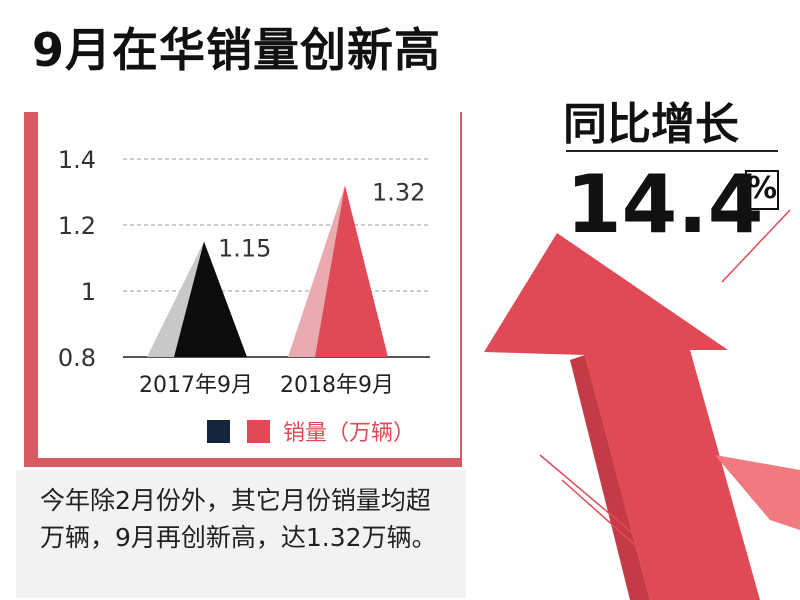  I want to click on legend-label: 销量（万辆）, so click(349, 433).